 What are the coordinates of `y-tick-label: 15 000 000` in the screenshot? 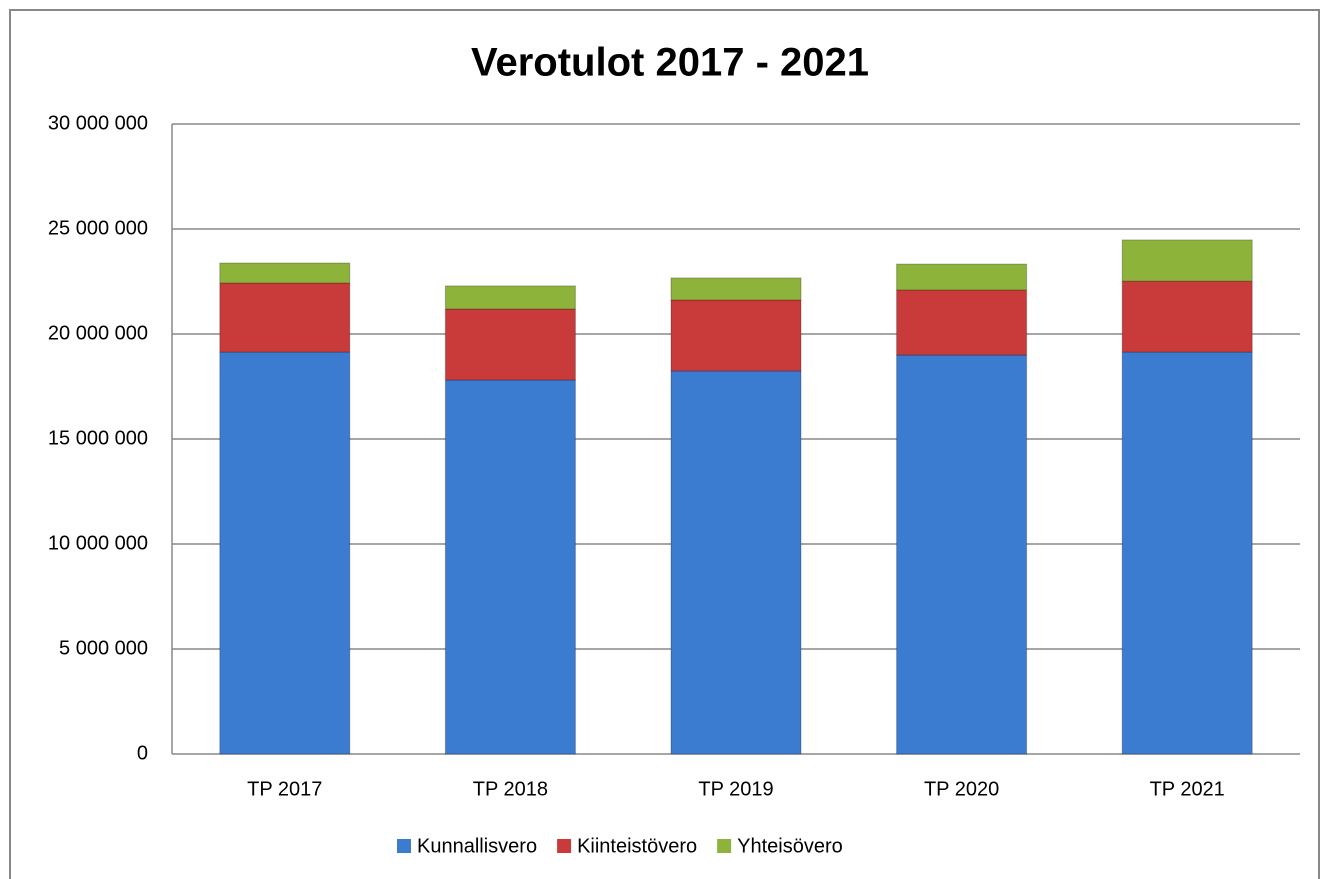 It's located at (98, 438).